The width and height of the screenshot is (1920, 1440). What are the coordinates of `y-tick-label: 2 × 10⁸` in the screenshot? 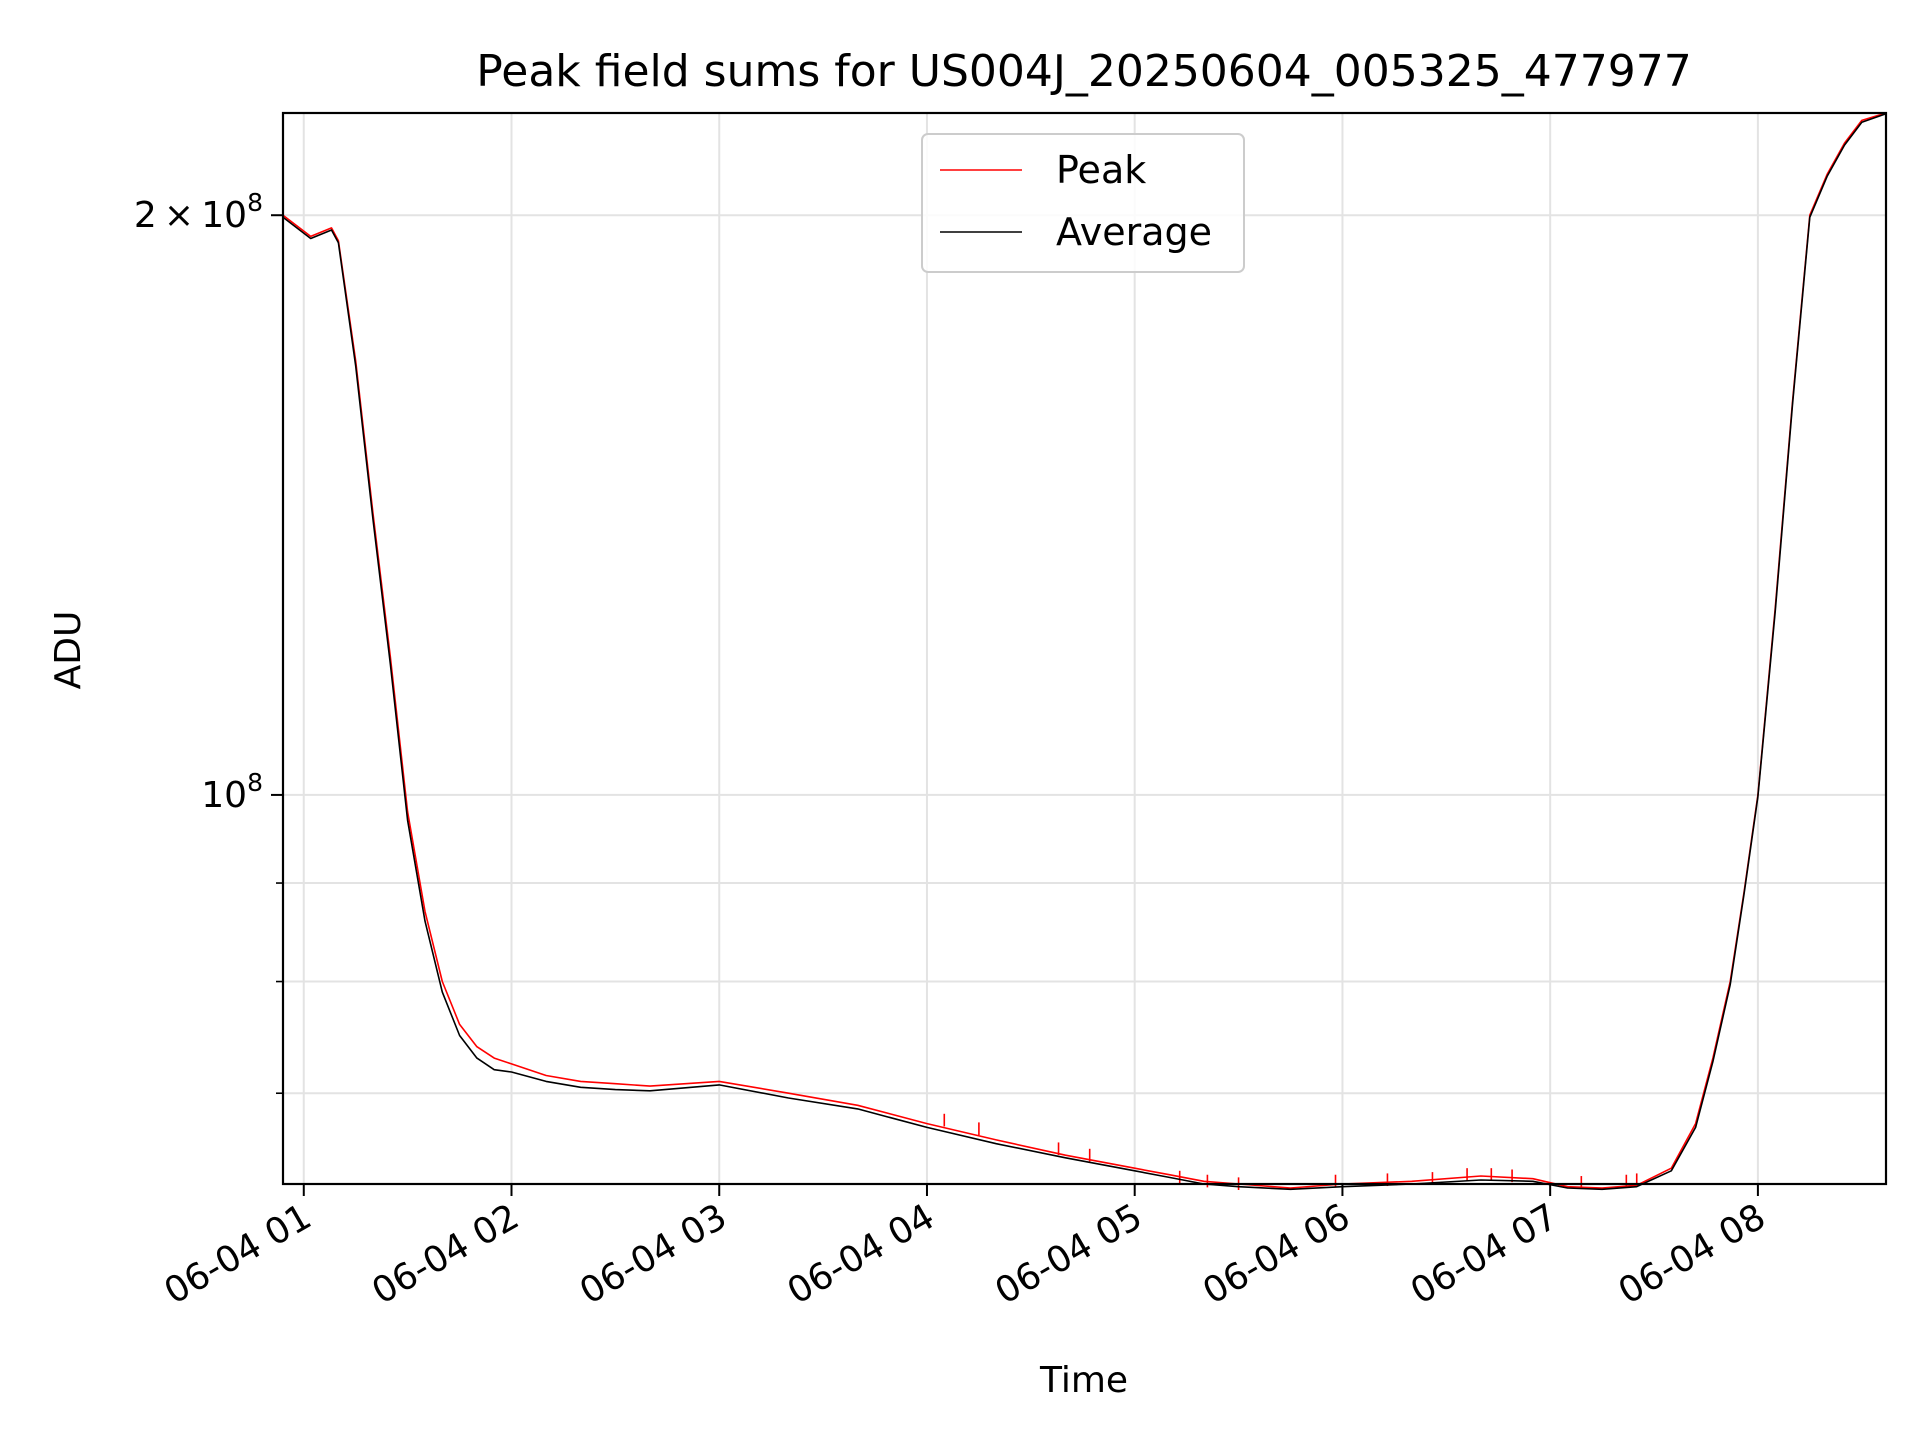 It's located at (198, 212).